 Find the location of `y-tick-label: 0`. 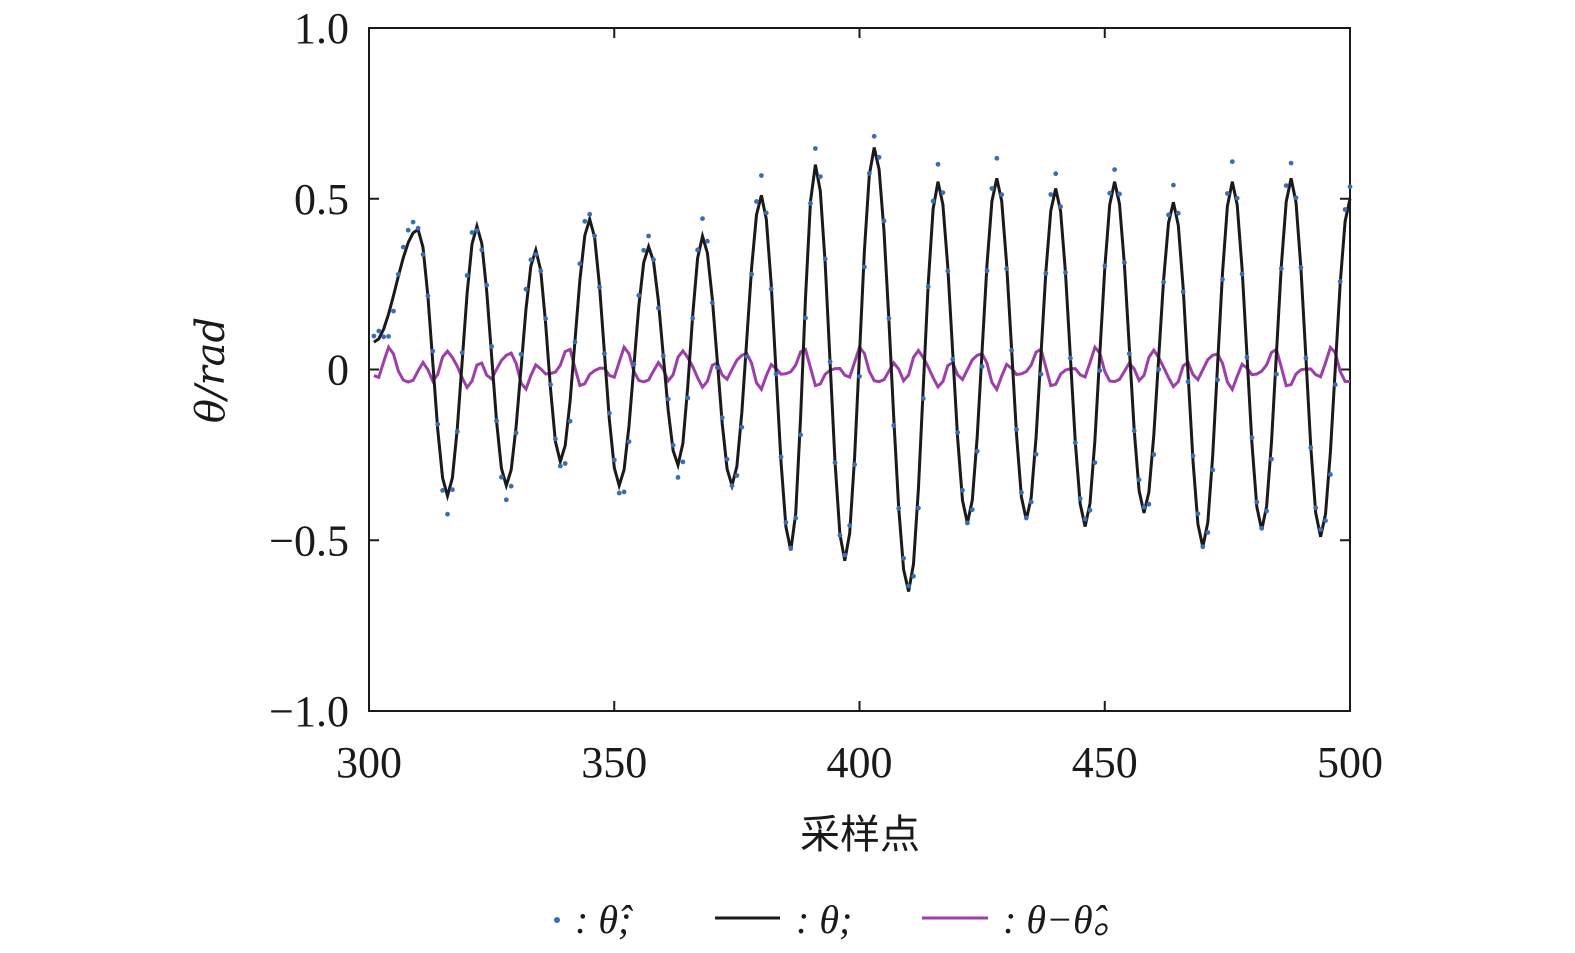

y-tick-label: 0 is located at coordinates (338, 370).